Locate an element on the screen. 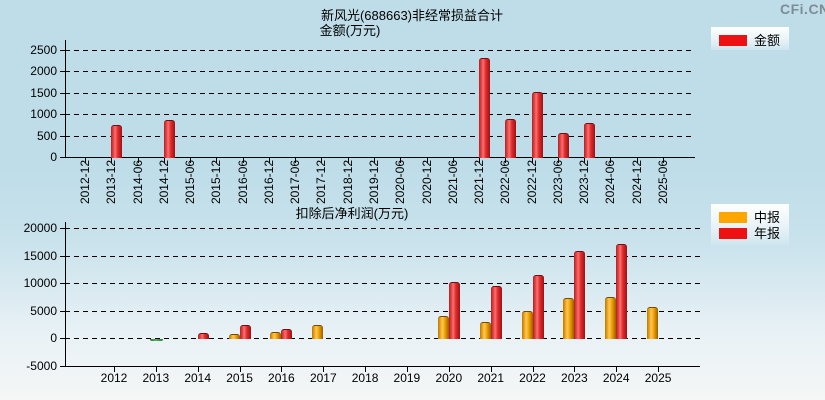 The width and height of the screenshot is (825, 400). x-tick-label: 2015-06 is located at coordinates (190, 182).